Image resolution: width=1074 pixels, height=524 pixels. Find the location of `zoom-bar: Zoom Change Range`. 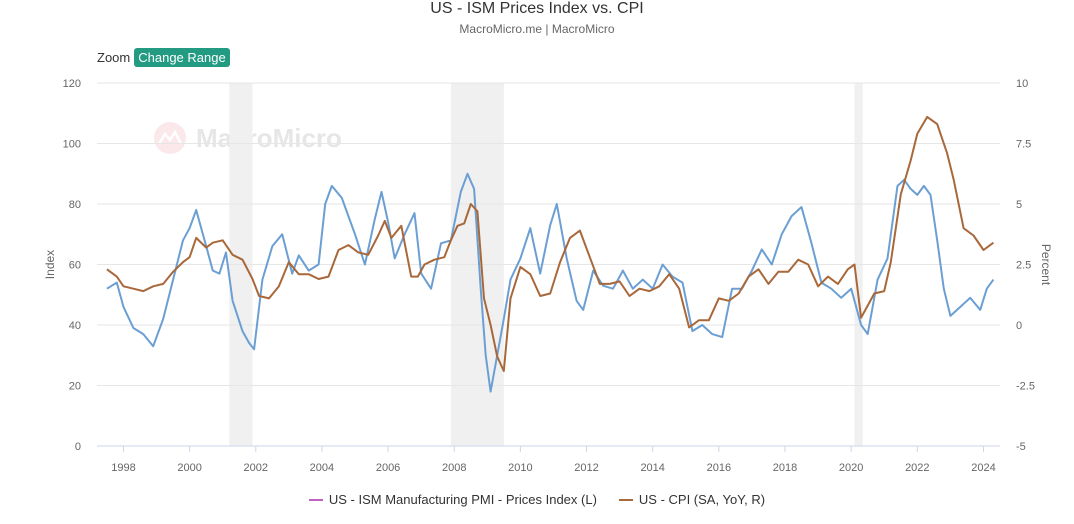

zoom-bar: Zoom Change Range is located at coordinates (163, 57).